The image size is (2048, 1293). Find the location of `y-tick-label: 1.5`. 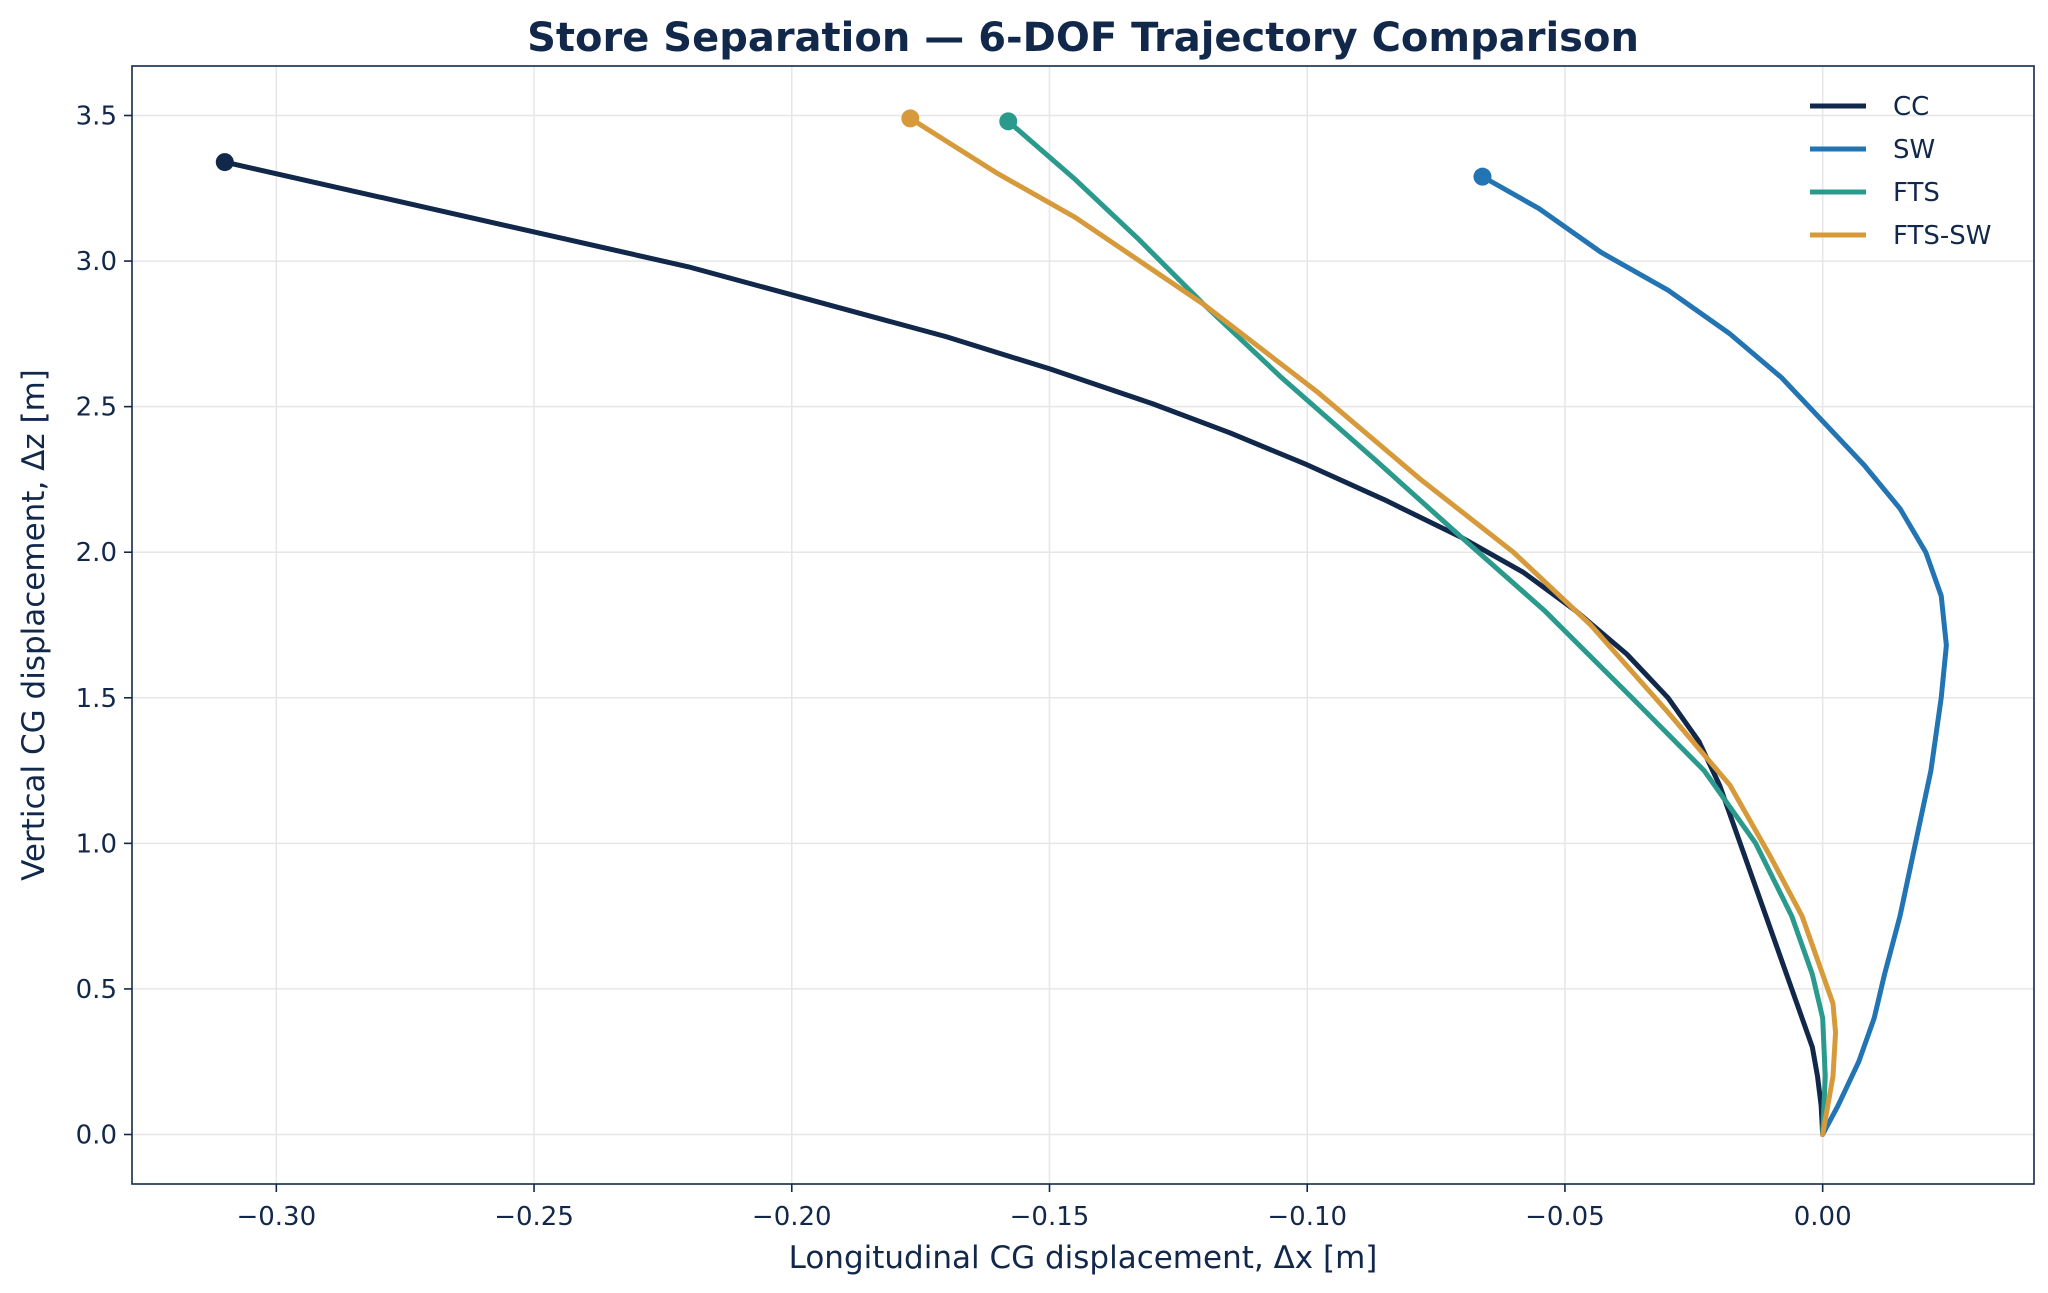

y-tick-label: 1.5 is located at coordinates (96, 699).